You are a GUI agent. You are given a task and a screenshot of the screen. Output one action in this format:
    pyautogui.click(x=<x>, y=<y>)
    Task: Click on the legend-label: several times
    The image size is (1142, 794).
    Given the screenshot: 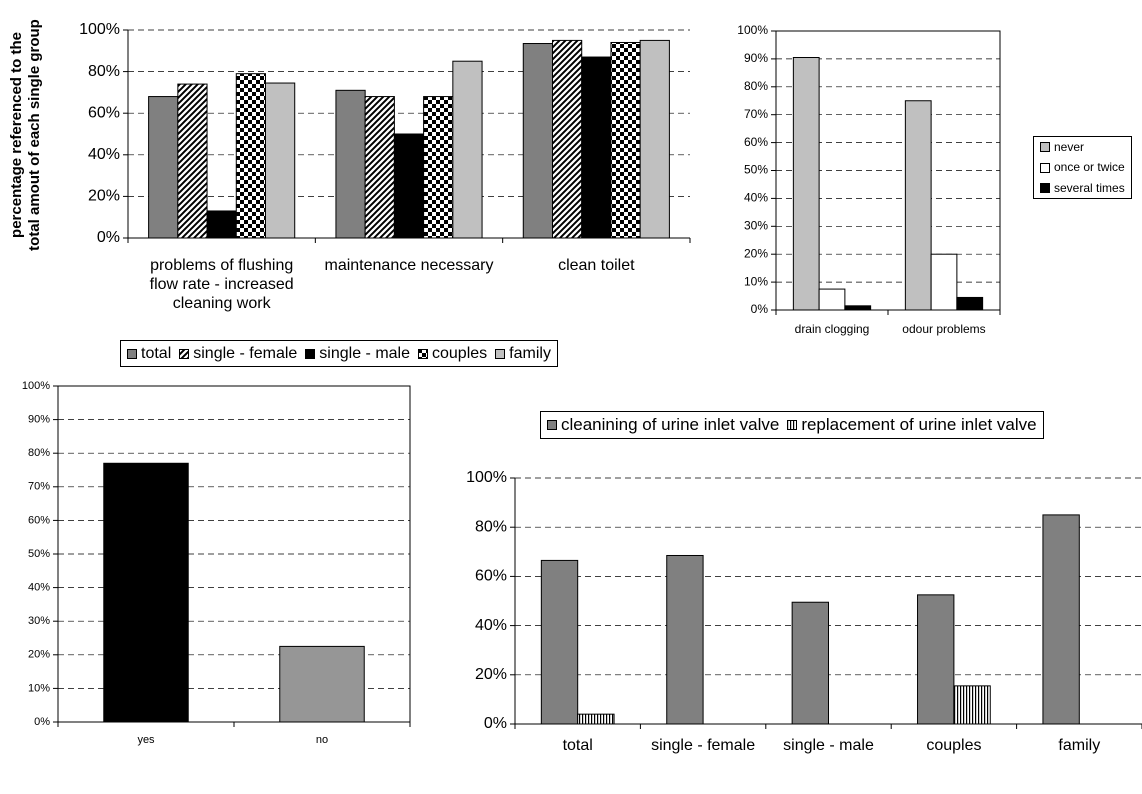 What is the action you would take?
    pyautogui.click(x=1089, y=187)
    